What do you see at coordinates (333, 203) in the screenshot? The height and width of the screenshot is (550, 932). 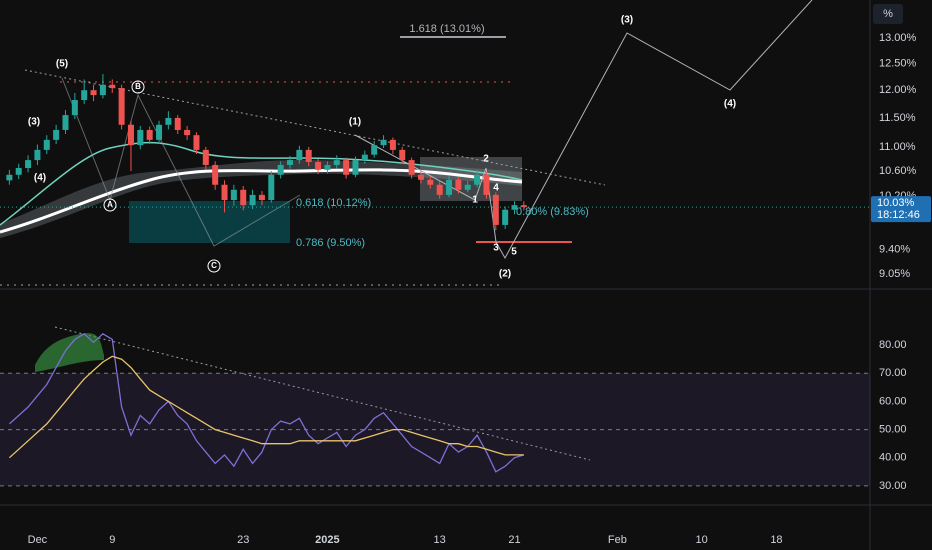 I see `fib-label: 0.618 (10.12%)` at bounding box center [333, 203].